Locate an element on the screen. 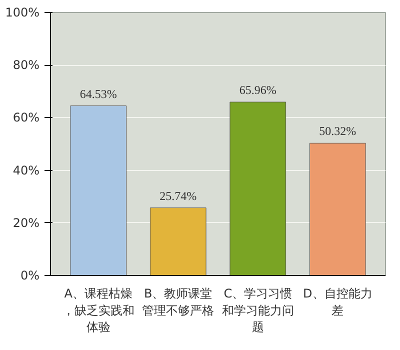 This screenshot has height=350, width=400. y-tick-label: 40% is located at coordinates (26, 170).